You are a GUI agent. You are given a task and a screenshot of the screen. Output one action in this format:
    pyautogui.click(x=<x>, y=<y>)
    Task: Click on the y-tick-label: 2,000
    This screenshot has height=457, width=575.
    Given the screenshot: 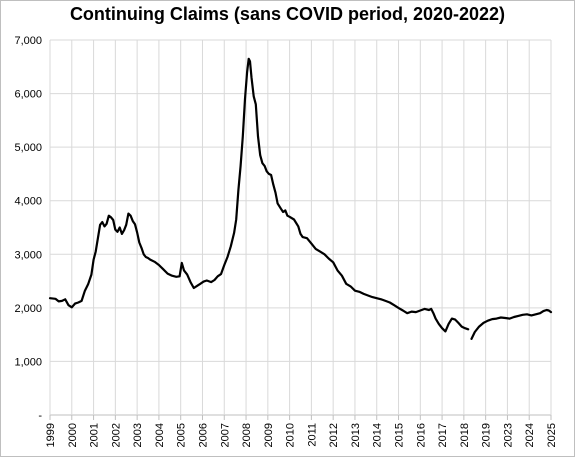 What is the action you would take?
    pyautogui.click(x=28, y=309)
    